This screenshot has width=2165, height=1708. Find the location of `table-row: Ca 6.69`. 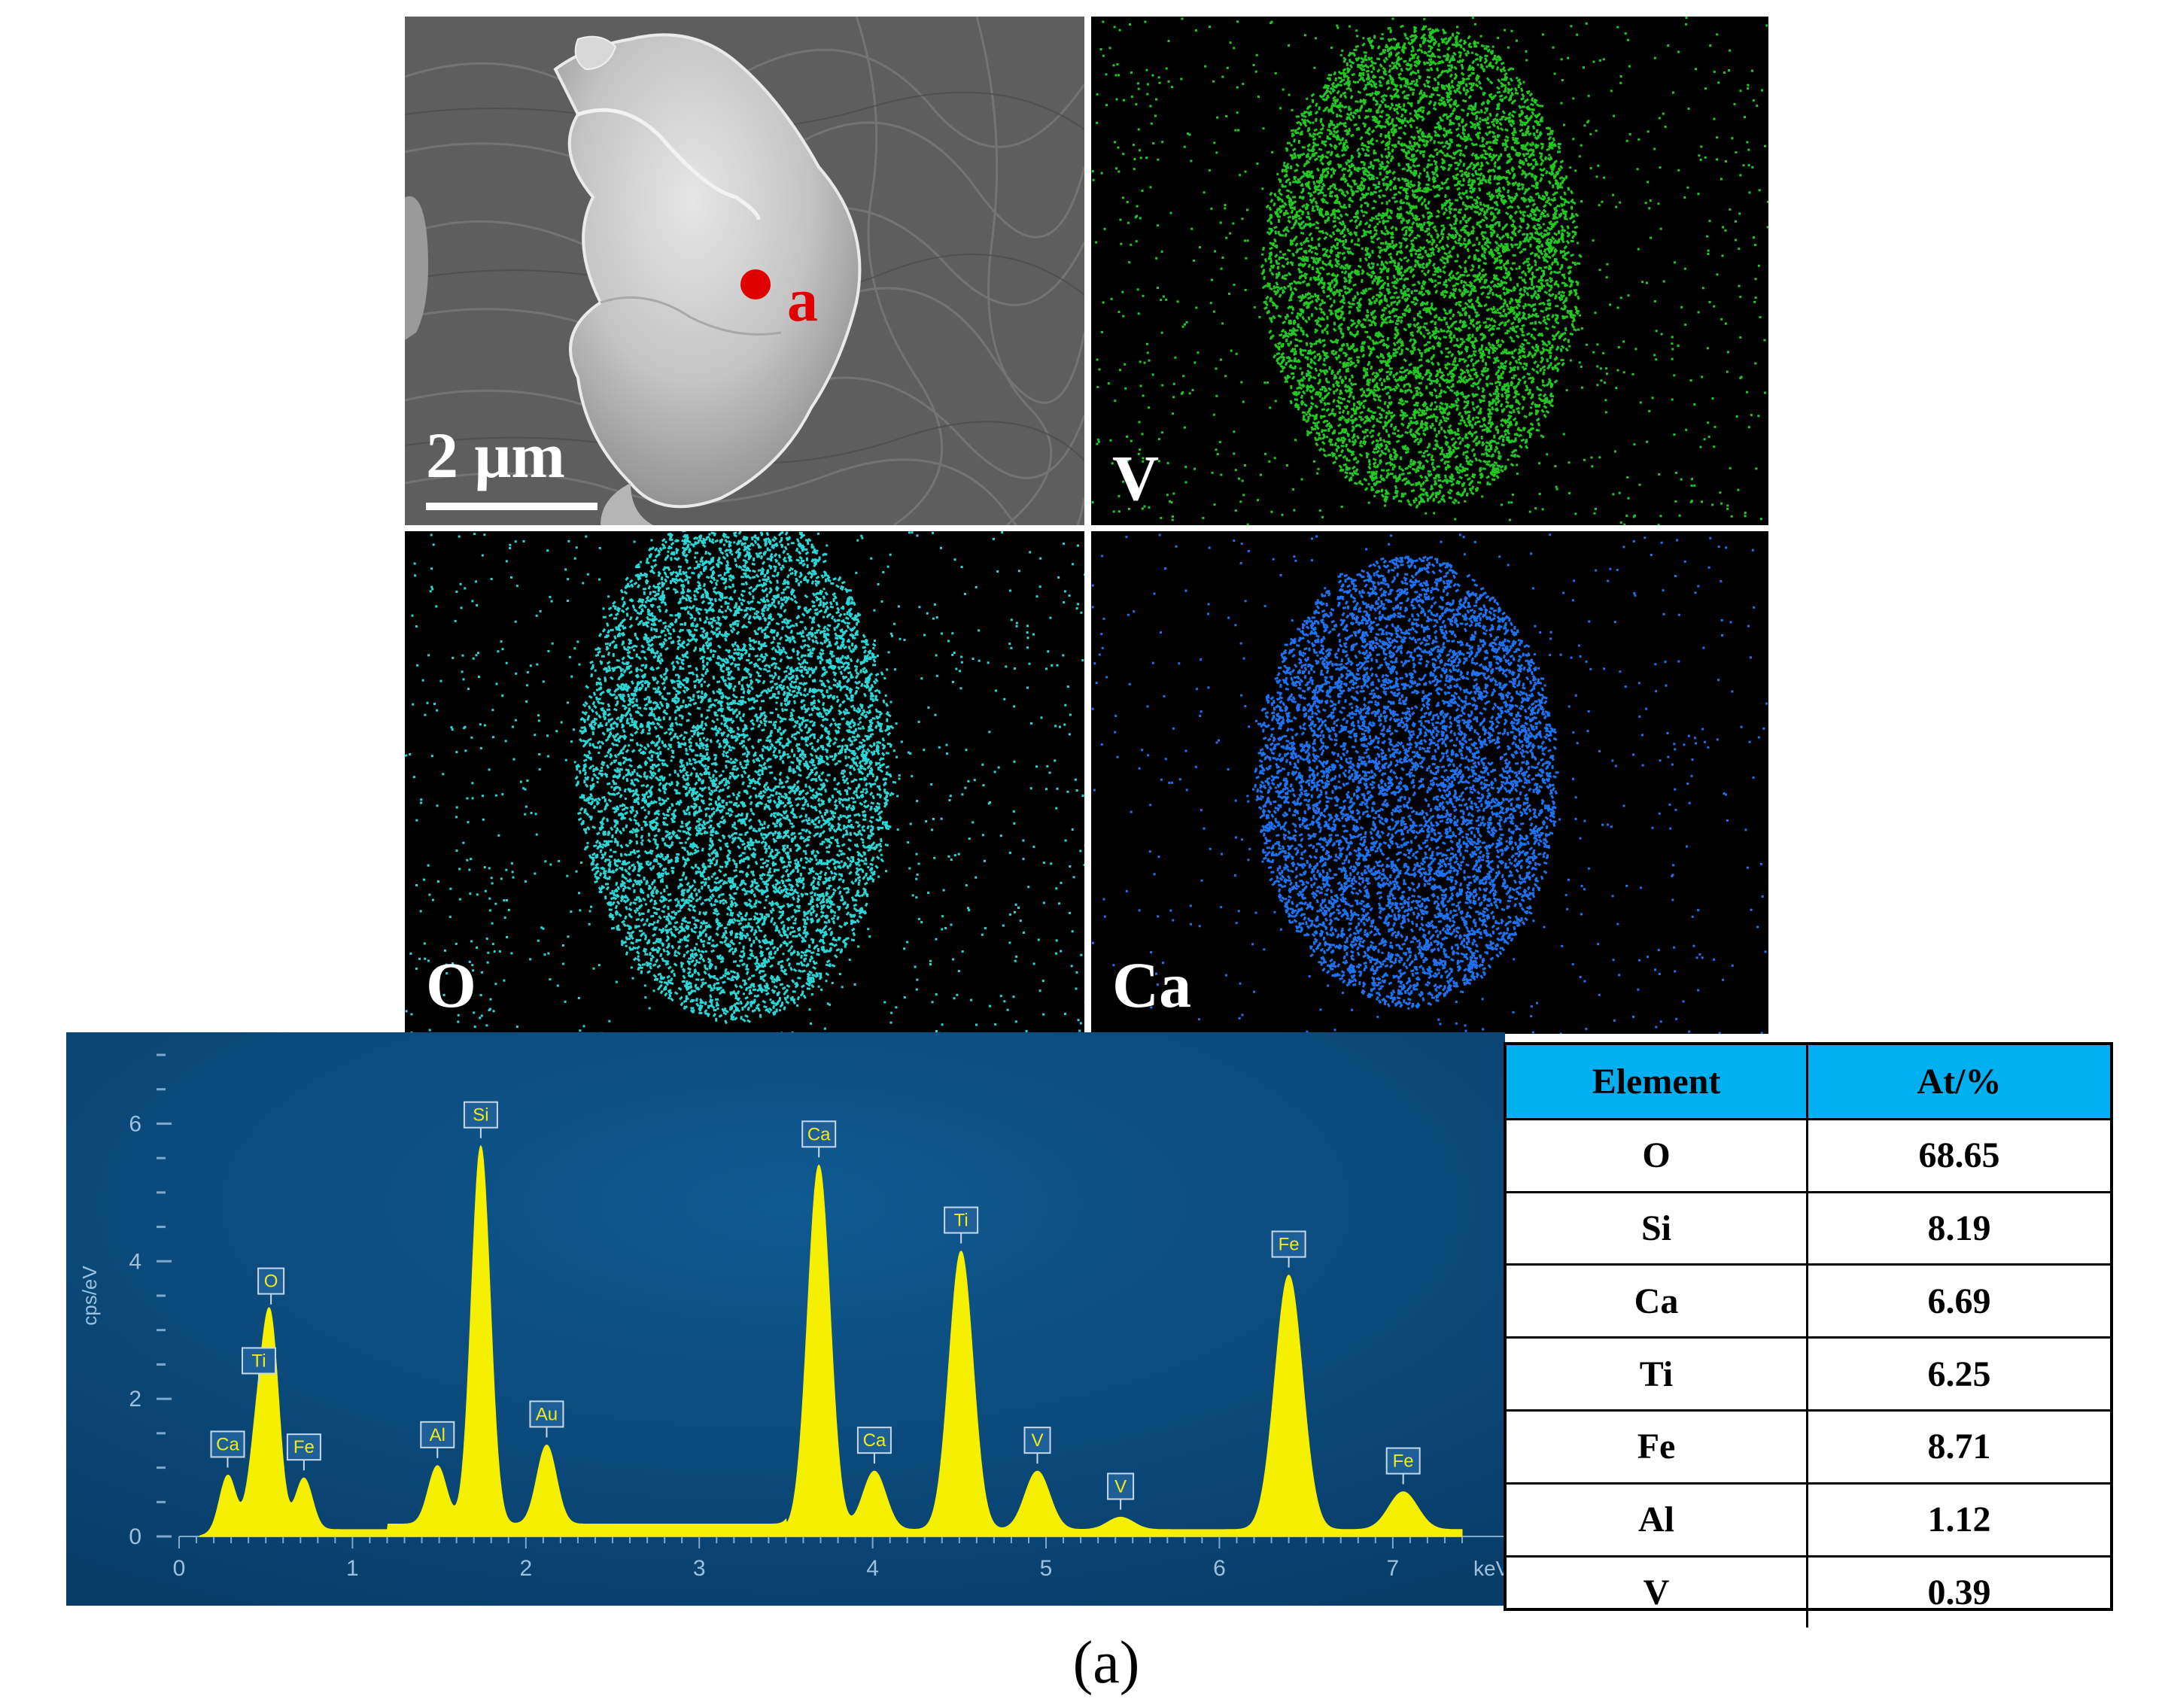

table-row: Ca 6.69 is located at coordinates (1808, 1300).